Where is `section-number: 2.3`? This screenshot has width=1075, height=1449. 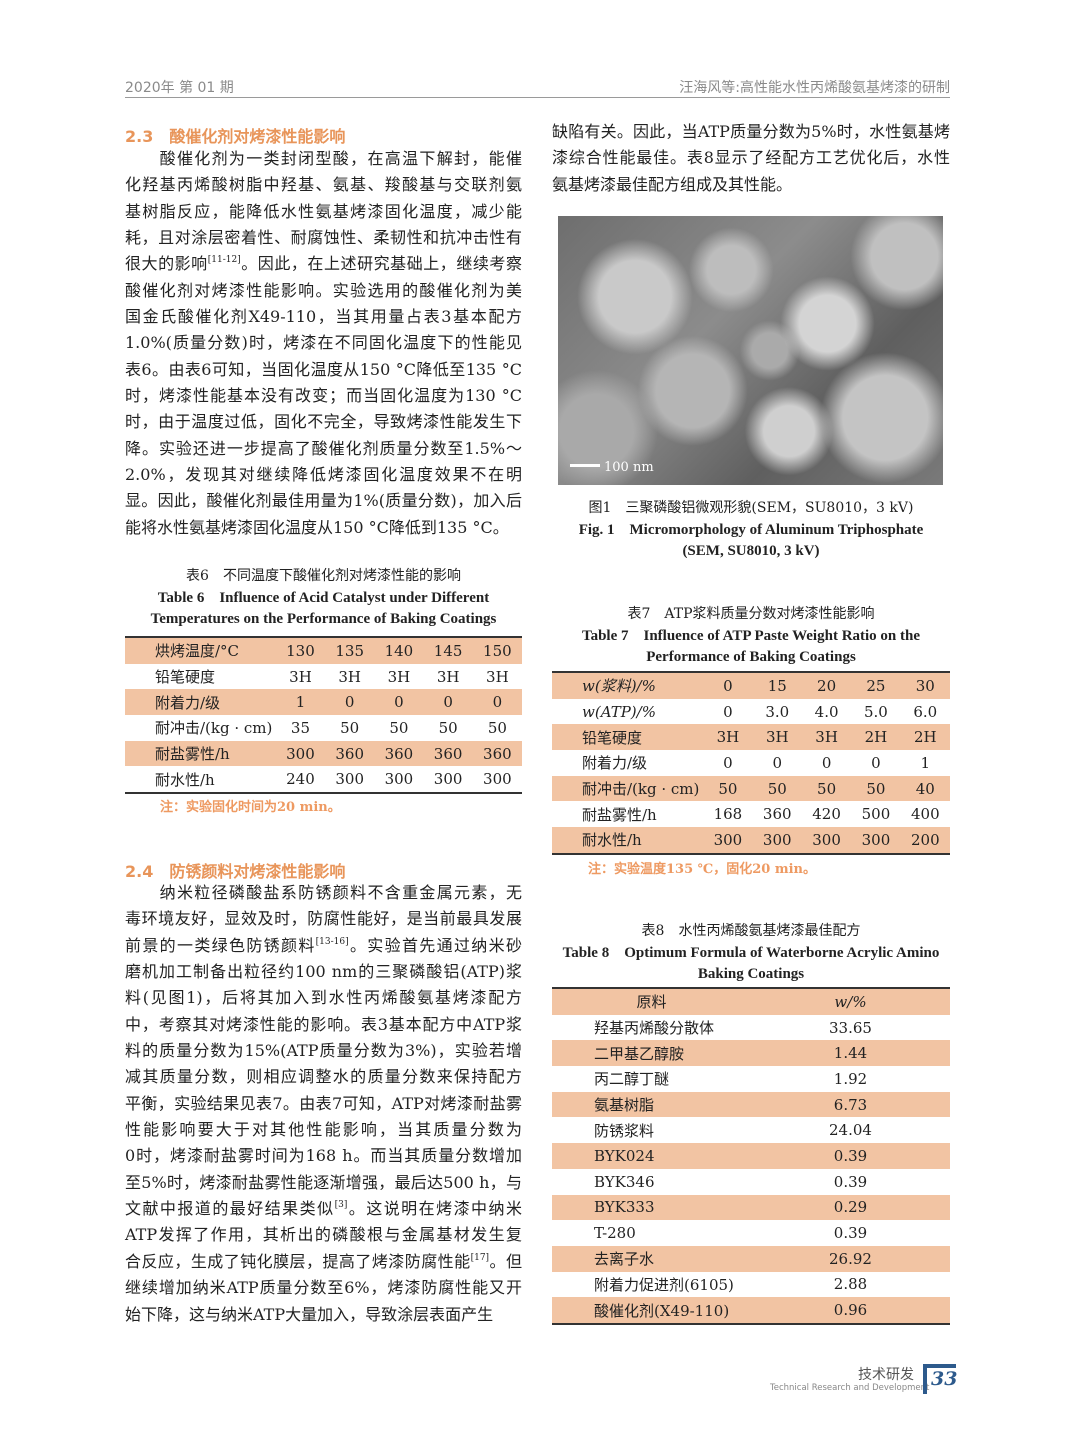
section-number: 2.3 is located at coordinates (139, 136).